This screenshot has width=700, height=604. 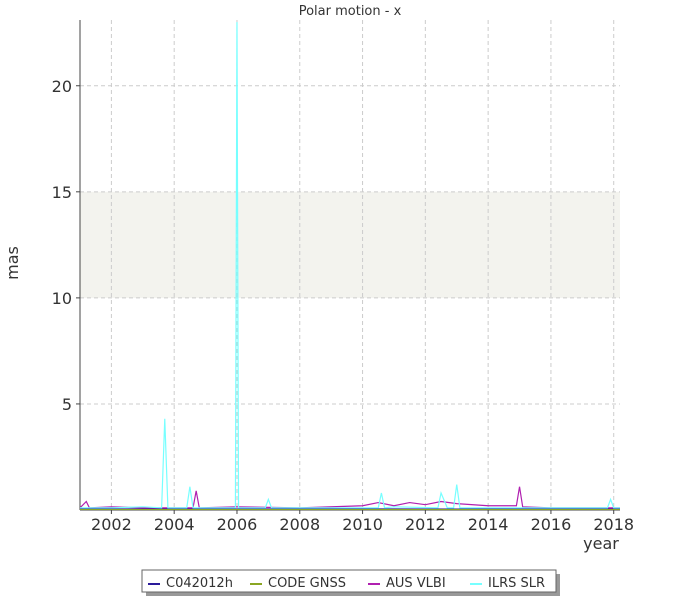 I want to click on chart-title: Polar motion - x, so click(x=350, y=11).